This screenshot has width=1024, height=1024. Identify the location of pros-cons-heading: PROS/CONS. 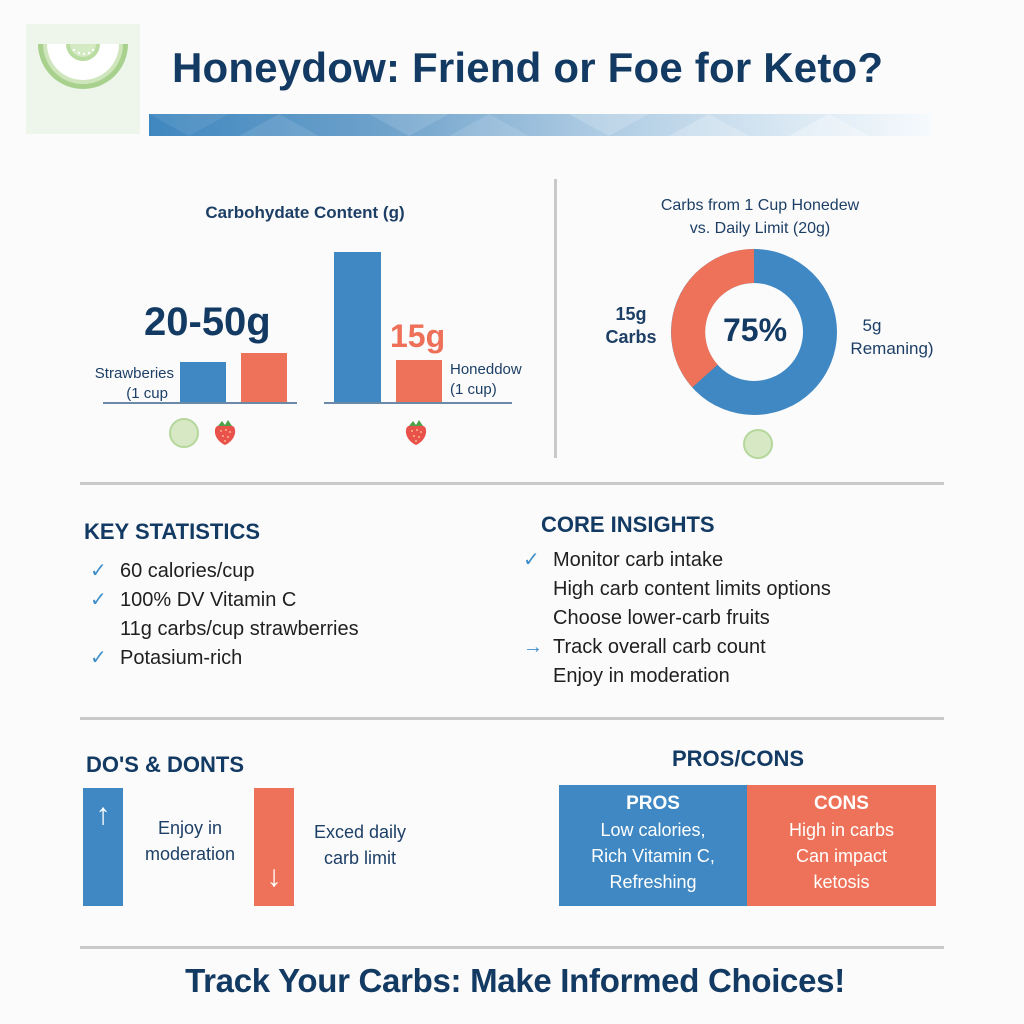
(738, 758).